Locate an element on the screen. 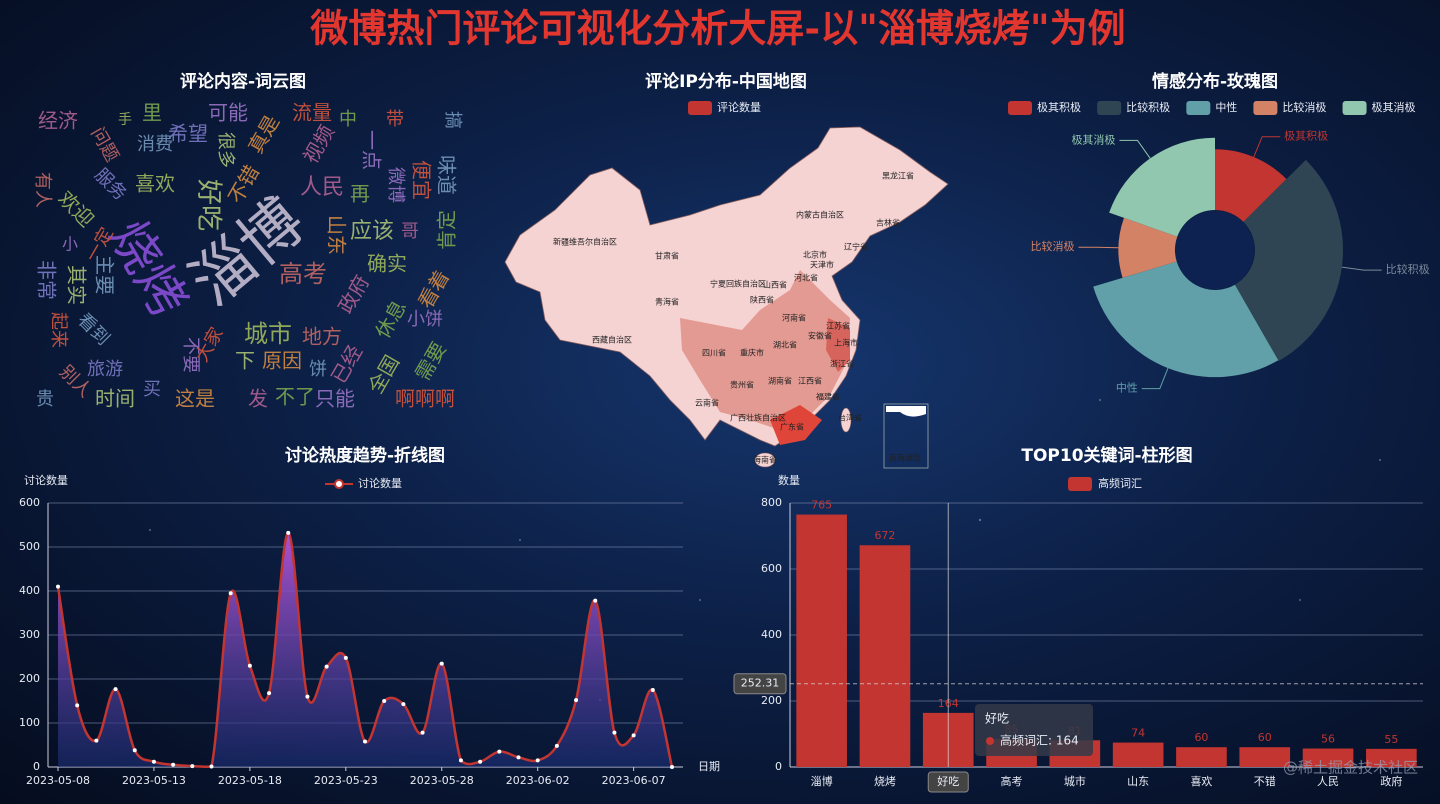 This screenshot has width=1440, height=804. word: 高考 is located at coordinates (303, 274).